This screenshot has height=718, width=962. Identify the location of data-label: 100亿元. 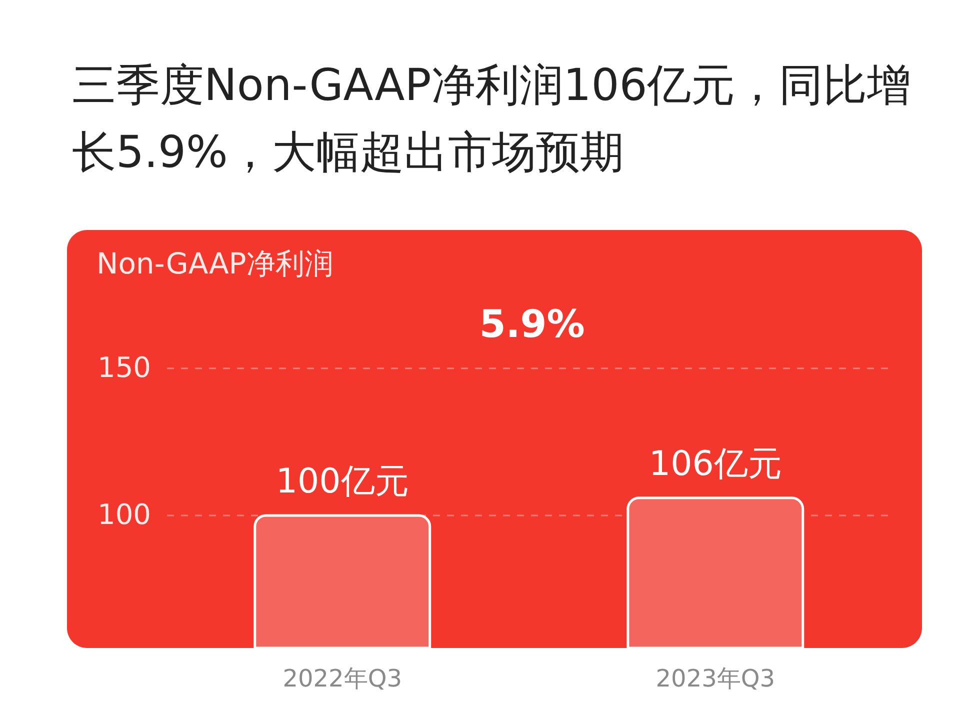
(342, 482).